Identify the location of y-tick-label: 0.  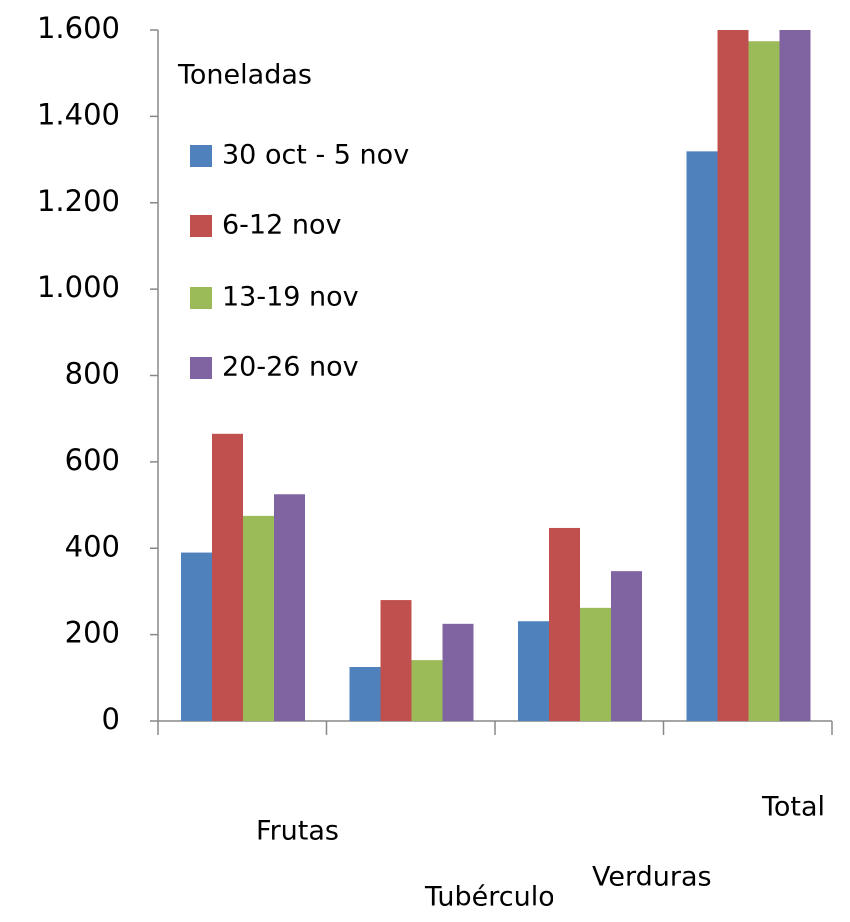
(111, 719).